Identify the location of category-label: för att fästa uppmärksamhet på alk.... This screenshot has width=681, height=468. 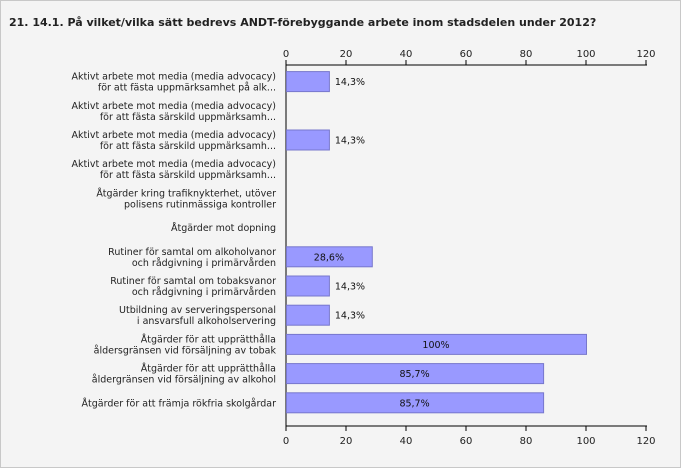
(187, 88).